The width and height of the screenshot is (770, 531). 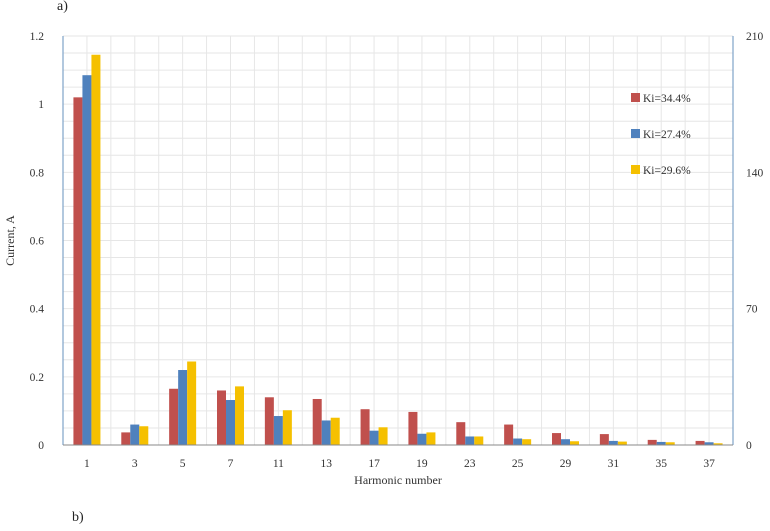 What do you see at coordinates (518, 464) in the screenshot?
I see `x-tick-label: 25` at bounding box center [518, 464].